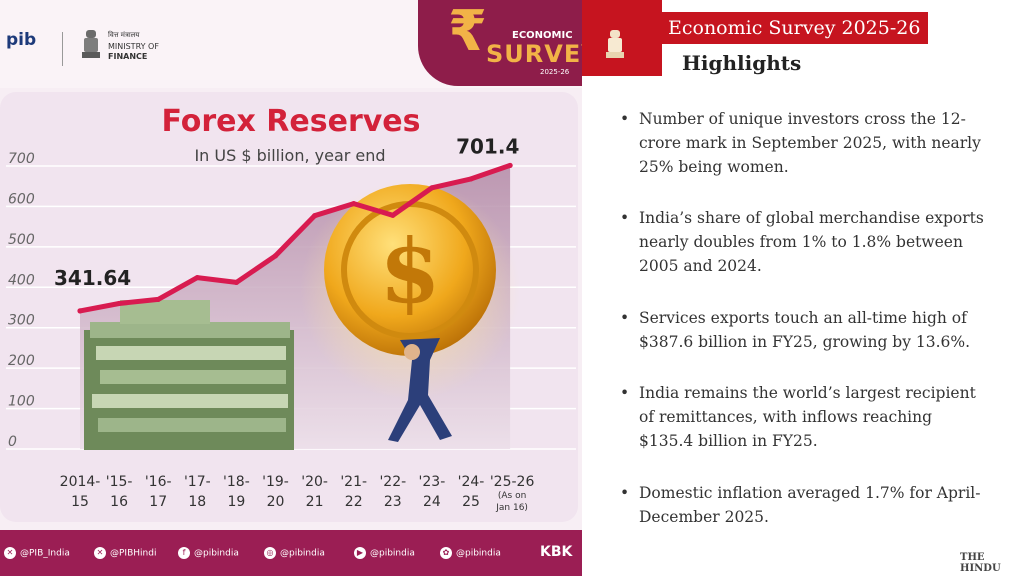 This screenshot has width=1024, height=576. Describe the element at coordinates (353, 492) in the screenshot. I see `x-tick-label: '21-22` at that location.